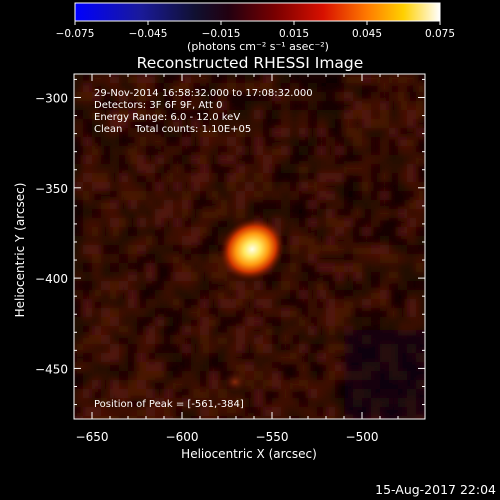 The width and height of the screenshot is (500, 500). Describe the element at coordinates (435, 489) in the screenshot. I see `footer-timestamp: 15-Aug-2017 22:04` at that location.